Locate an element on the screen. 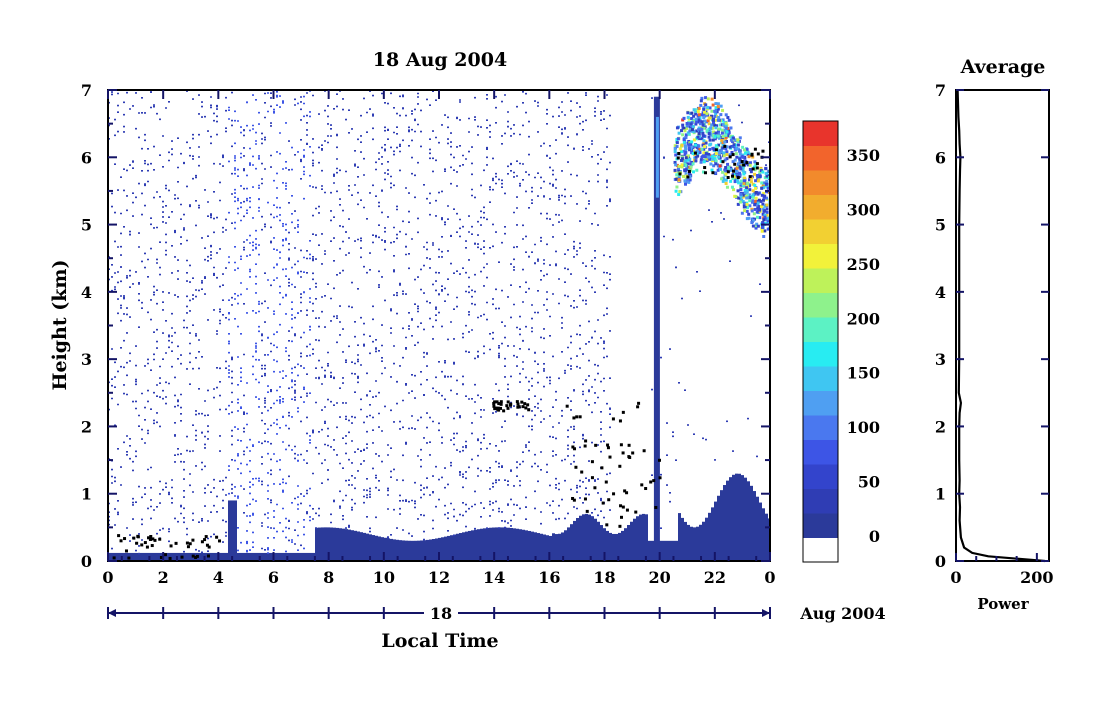  vertical-echo-streak-core is located at coordinates (657, 157).